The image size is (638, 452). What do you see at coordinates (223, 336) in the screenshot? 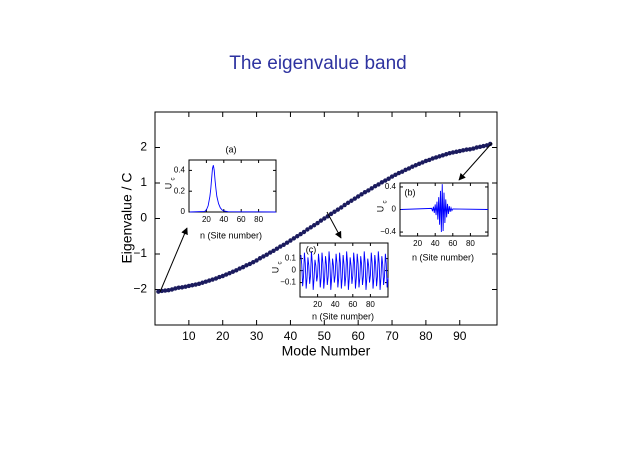
I see `x-tick-label: 20` at bounding box center [223, 336].